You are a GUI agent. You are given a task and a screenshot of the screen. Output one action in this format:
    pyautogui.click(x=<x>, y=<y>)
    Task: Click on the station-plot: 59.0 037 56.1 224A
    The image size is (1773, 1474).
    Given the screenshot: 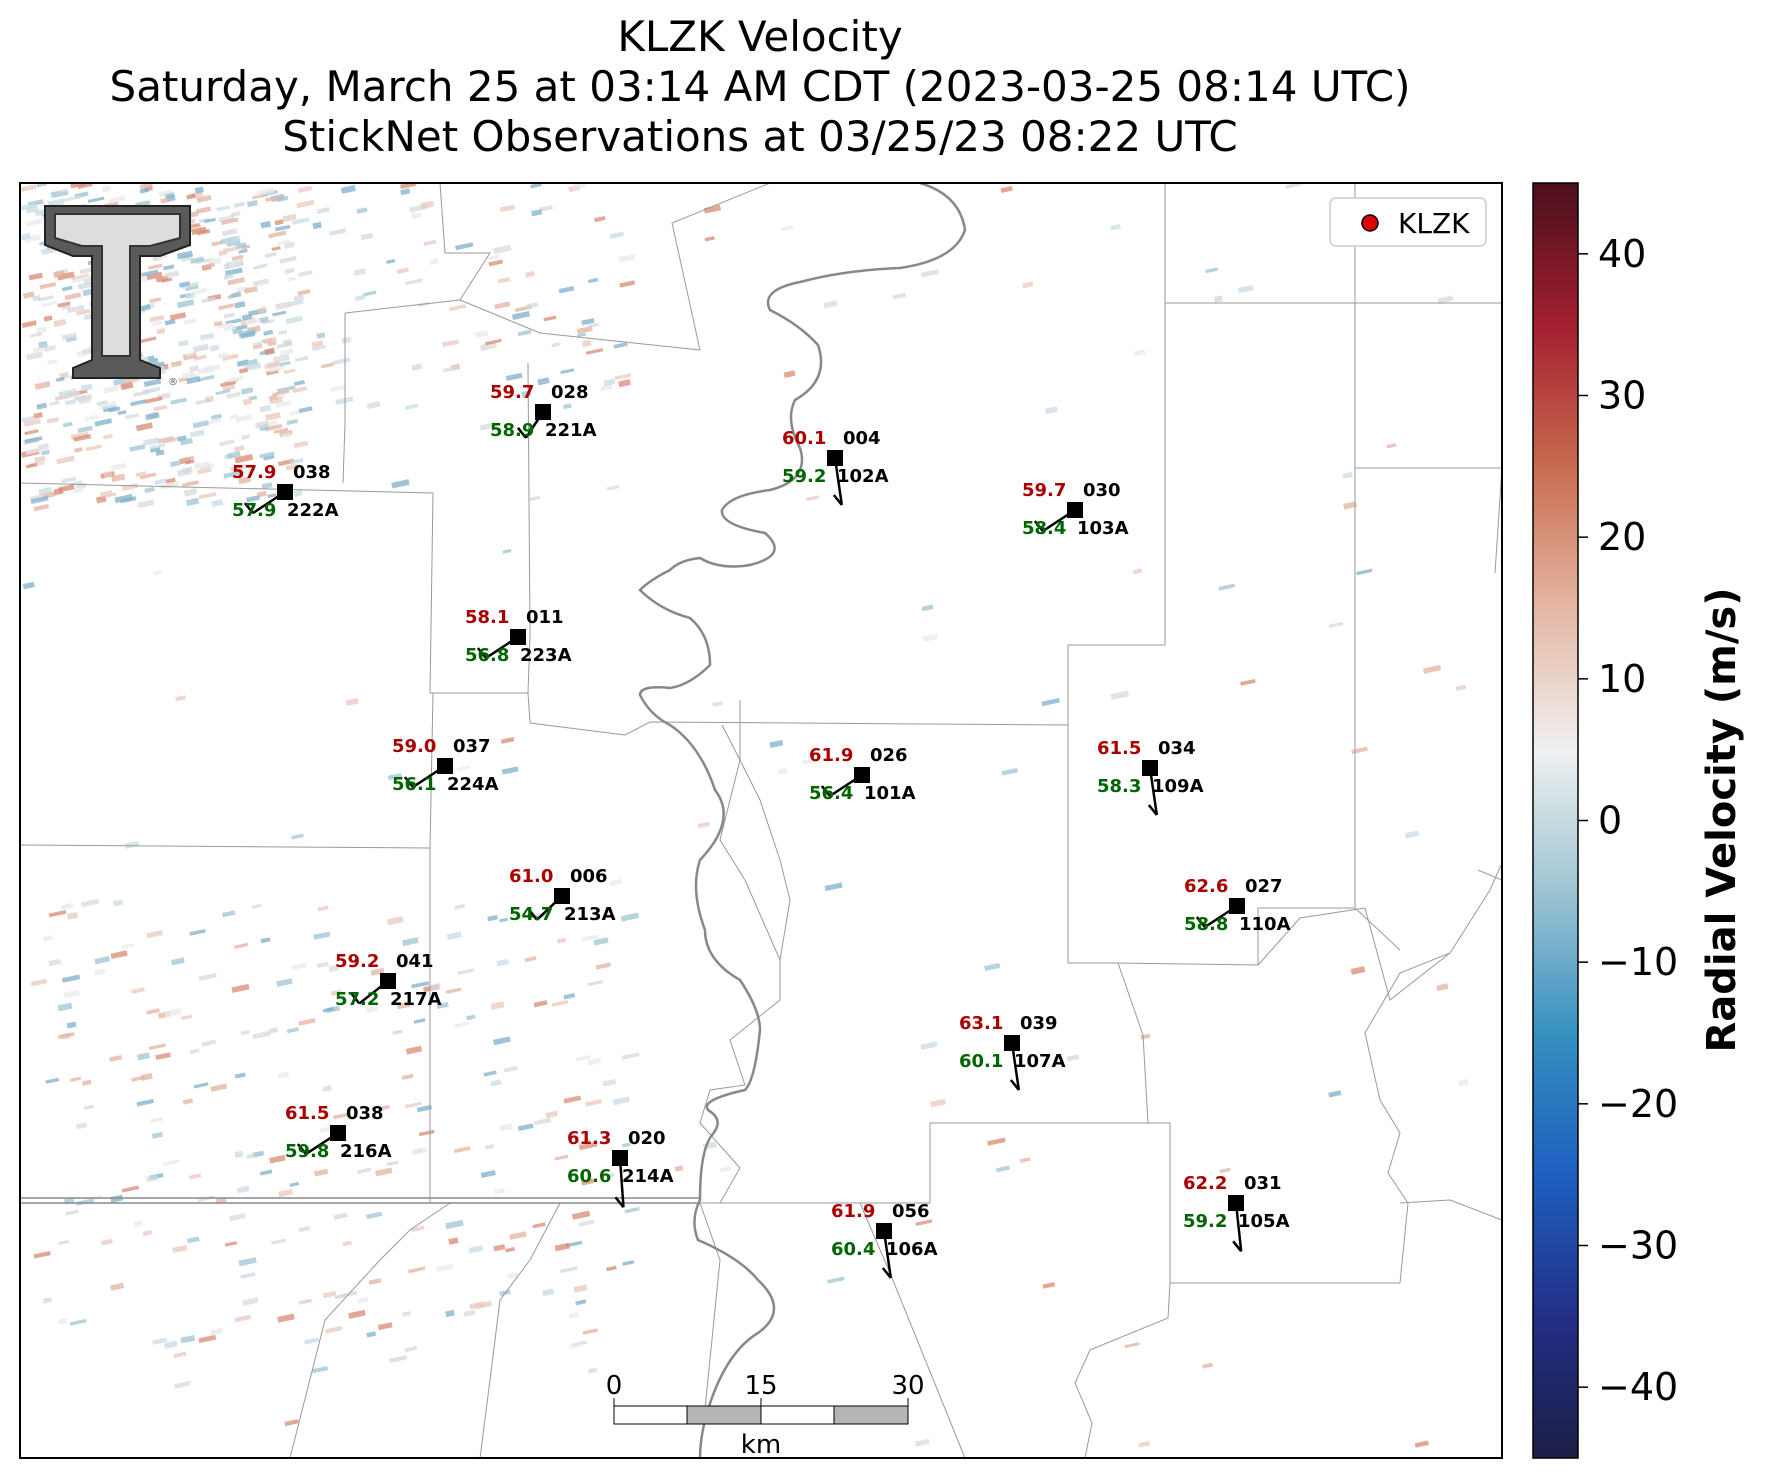 What is the action you would take?
    pyautogui.click(x=445, y=765)
    